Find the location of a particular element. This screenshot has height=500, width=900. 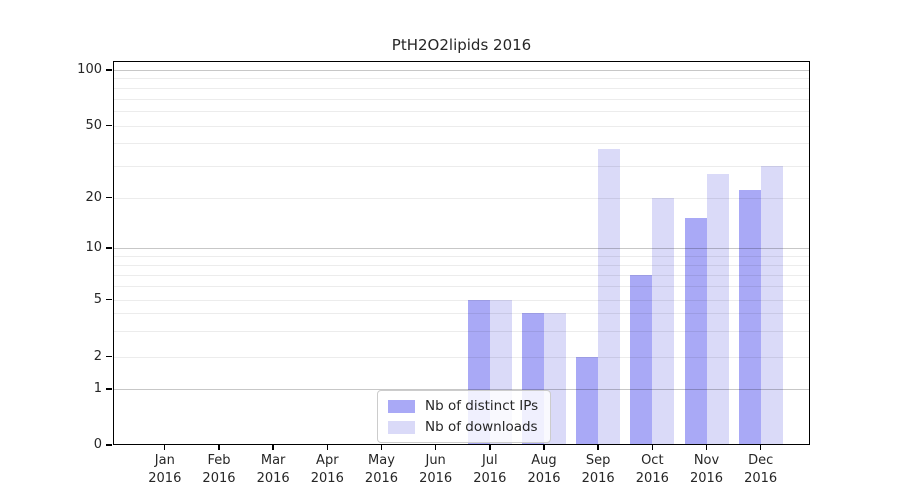

x-tick-label-mar: Mar 2016 is located at coordinates (273, 469).